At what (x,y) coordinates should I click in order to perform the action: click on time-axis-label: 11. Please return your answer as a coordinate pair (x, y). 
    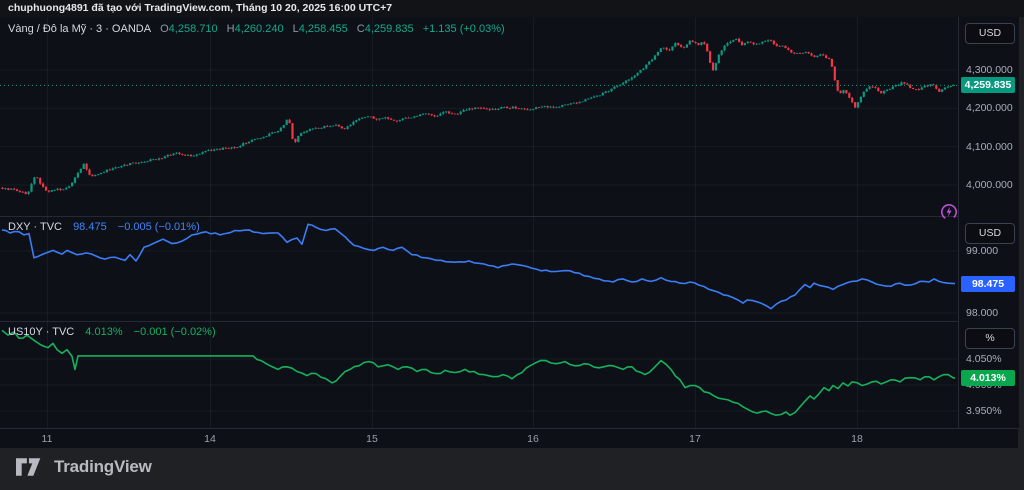
    Looking at the image, I should click on (47, 439).